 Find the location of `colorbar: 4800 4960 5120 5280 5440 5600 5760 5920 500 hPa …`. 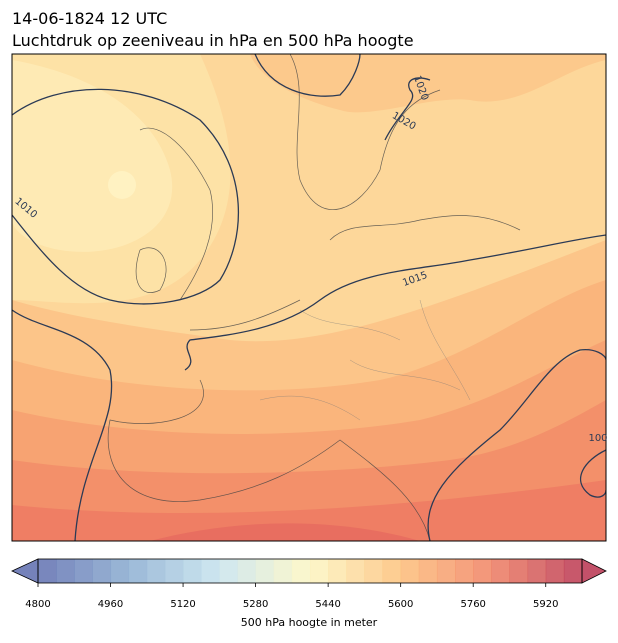

colorbar: 4800 4960 5120 5280 5440 5600 5760 5920 500 hPa … is located at coordinates (309, 593).